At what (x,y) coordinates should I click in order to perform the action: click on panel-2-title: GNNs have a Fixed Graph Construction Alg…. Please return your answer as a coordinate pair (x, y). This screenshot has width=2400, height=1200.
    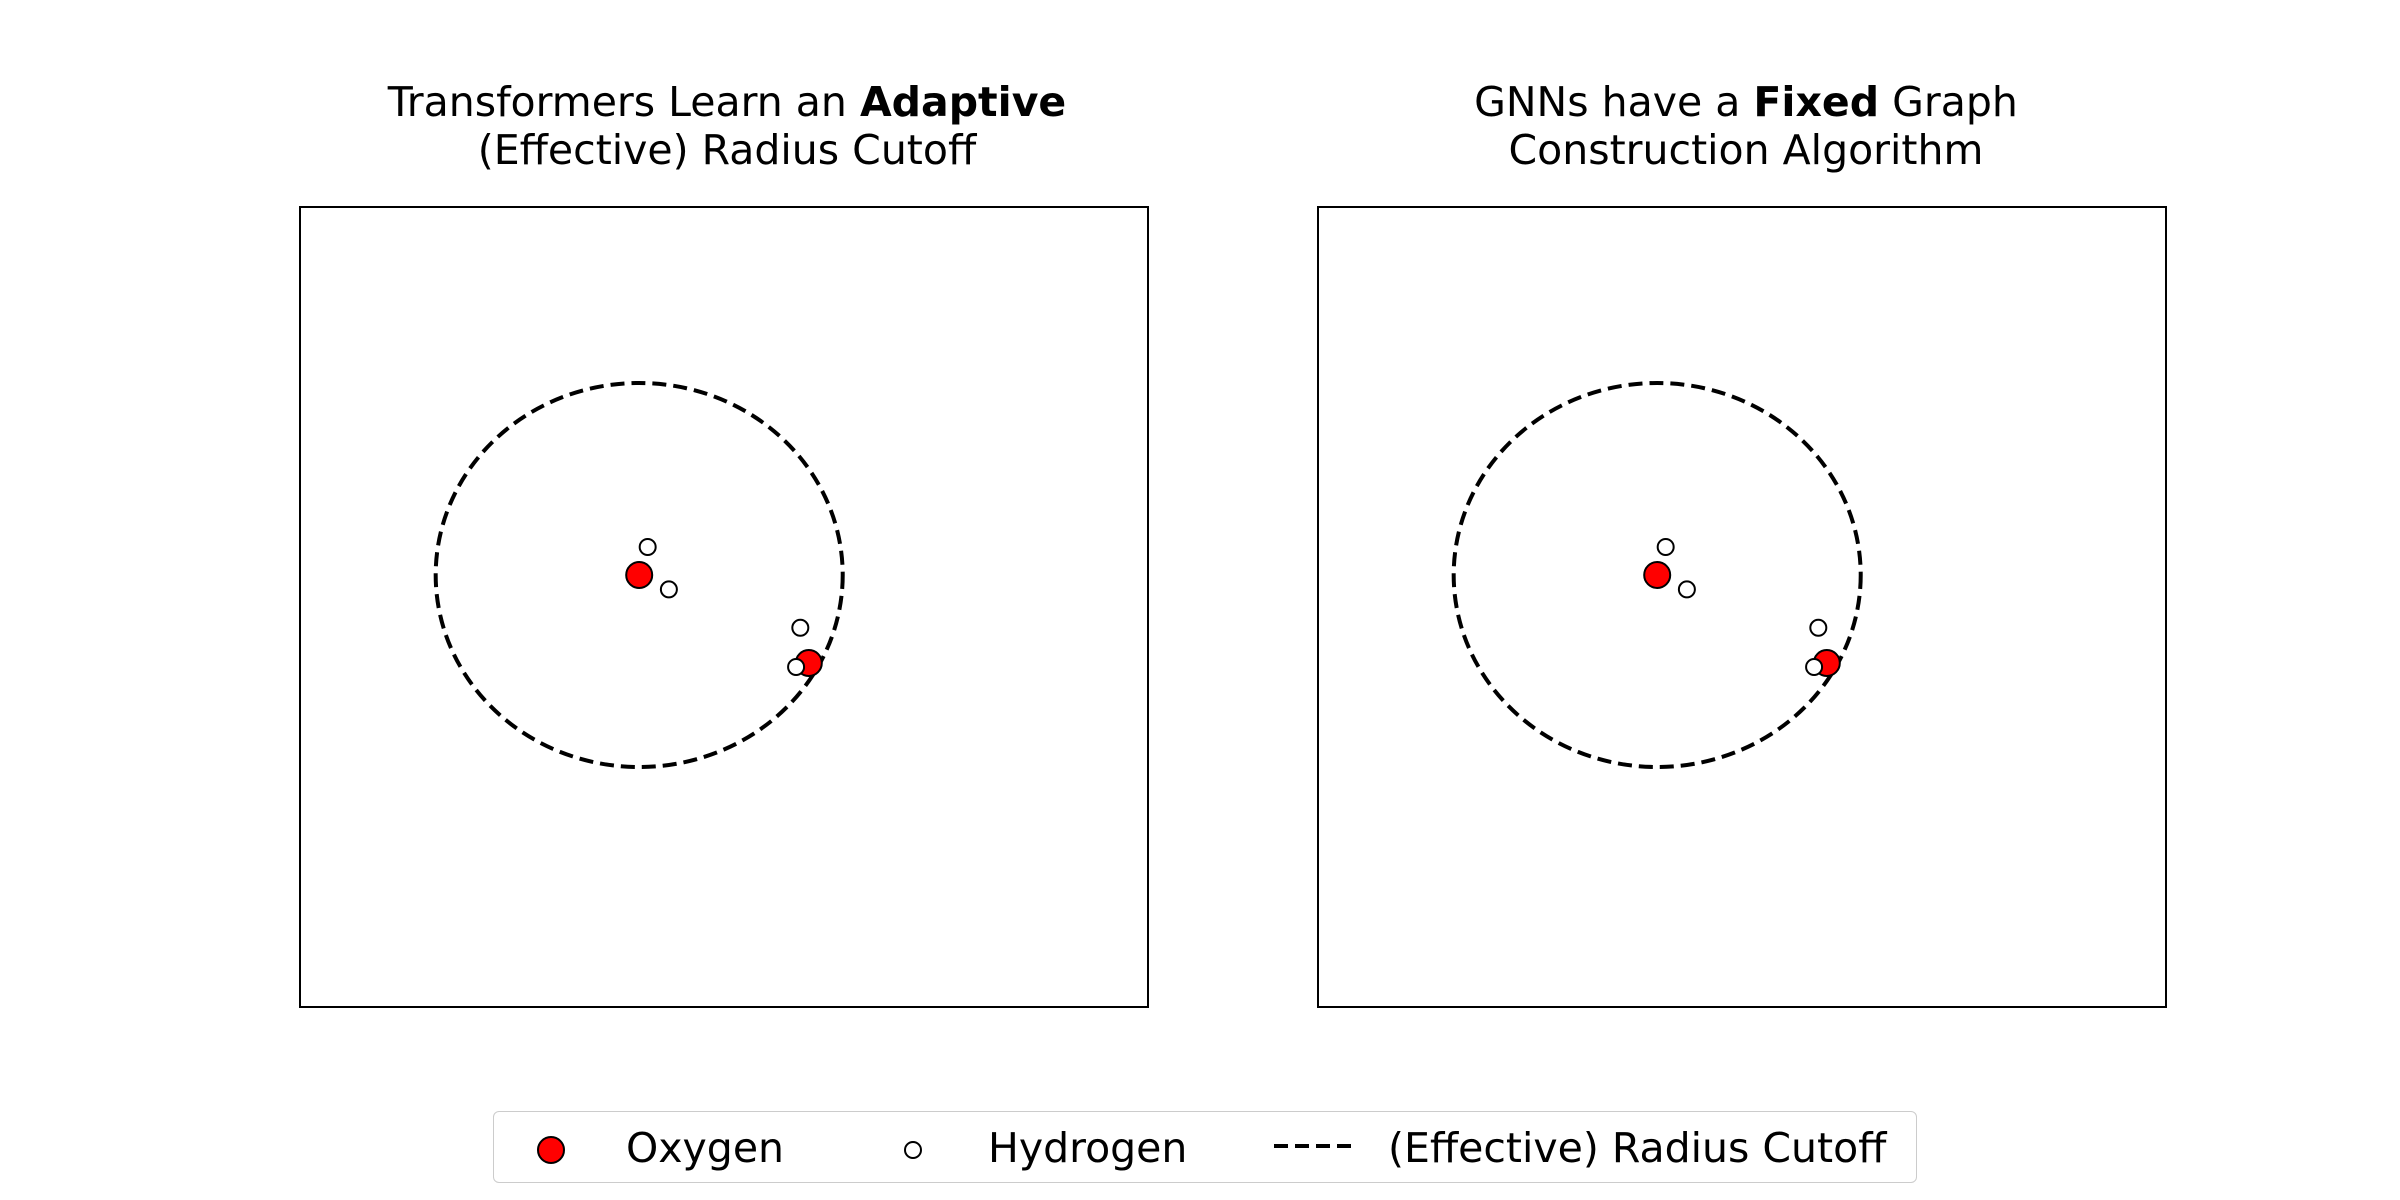
    Looking at the image, I should click on (1746, 126).